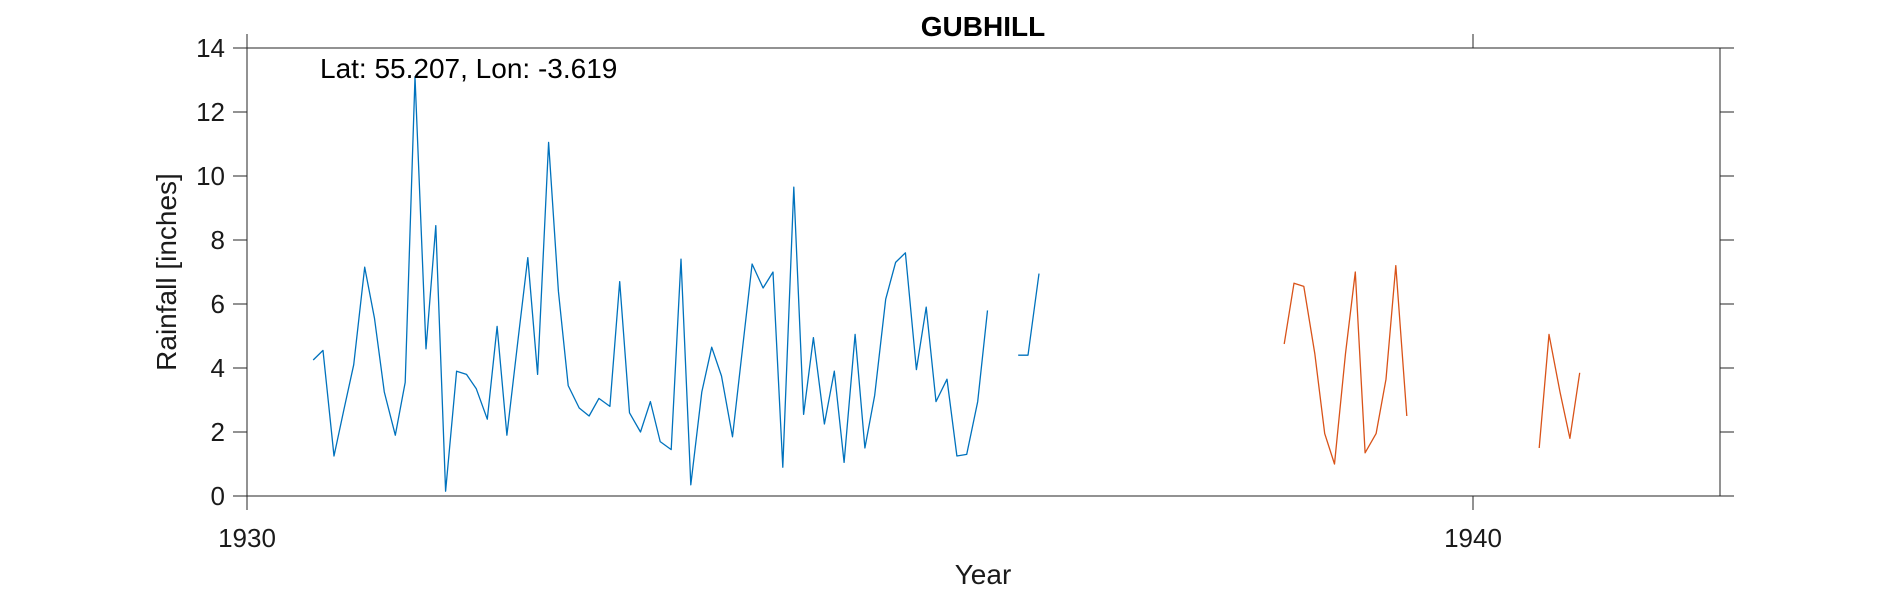 The height and width of the screenshot is (591, 1890). Describe the element at coordinates (247, 538) in the screenshot. I see `x-tick-label: 1930` at that location.